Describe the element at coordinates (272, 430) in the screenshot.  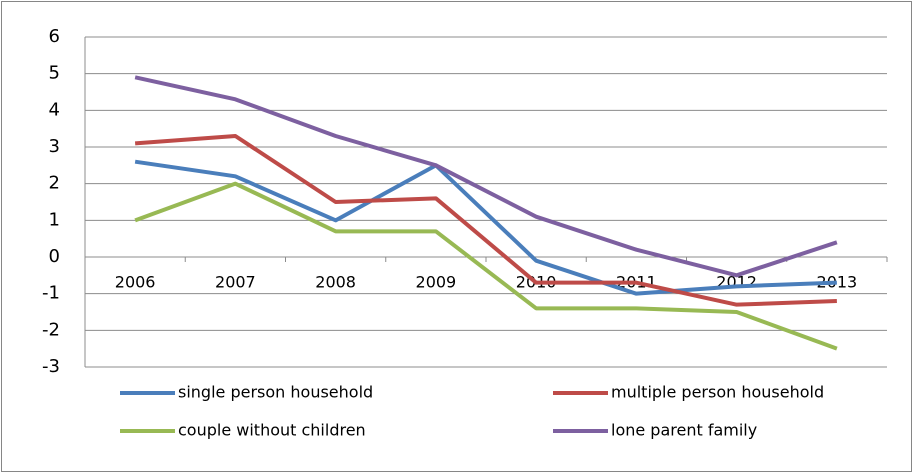
I see `legend-label: couple without children` at that location.